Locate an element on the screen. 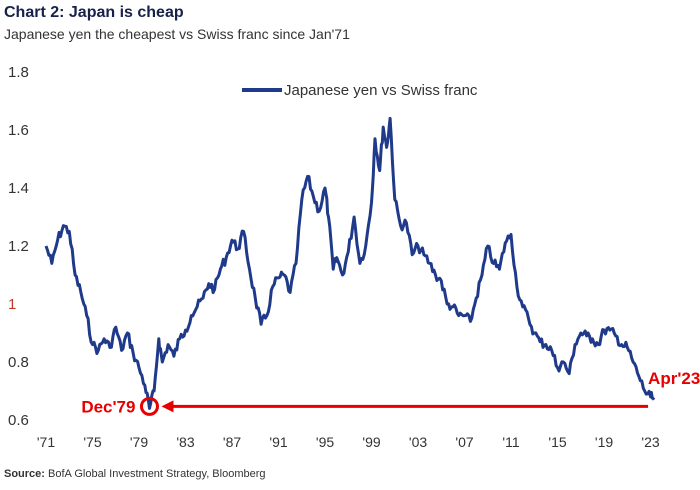 The image size is (700, 490). x-tick-label: '99 is located at coordinates (371, 442).